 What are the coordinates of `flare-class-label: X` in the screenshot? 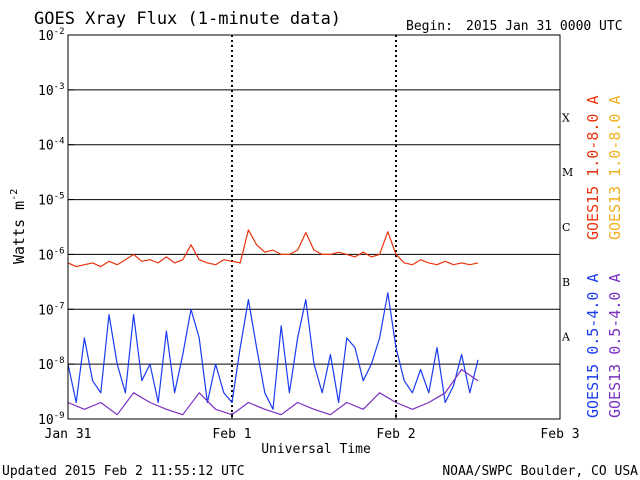 It's located at (566, 117).